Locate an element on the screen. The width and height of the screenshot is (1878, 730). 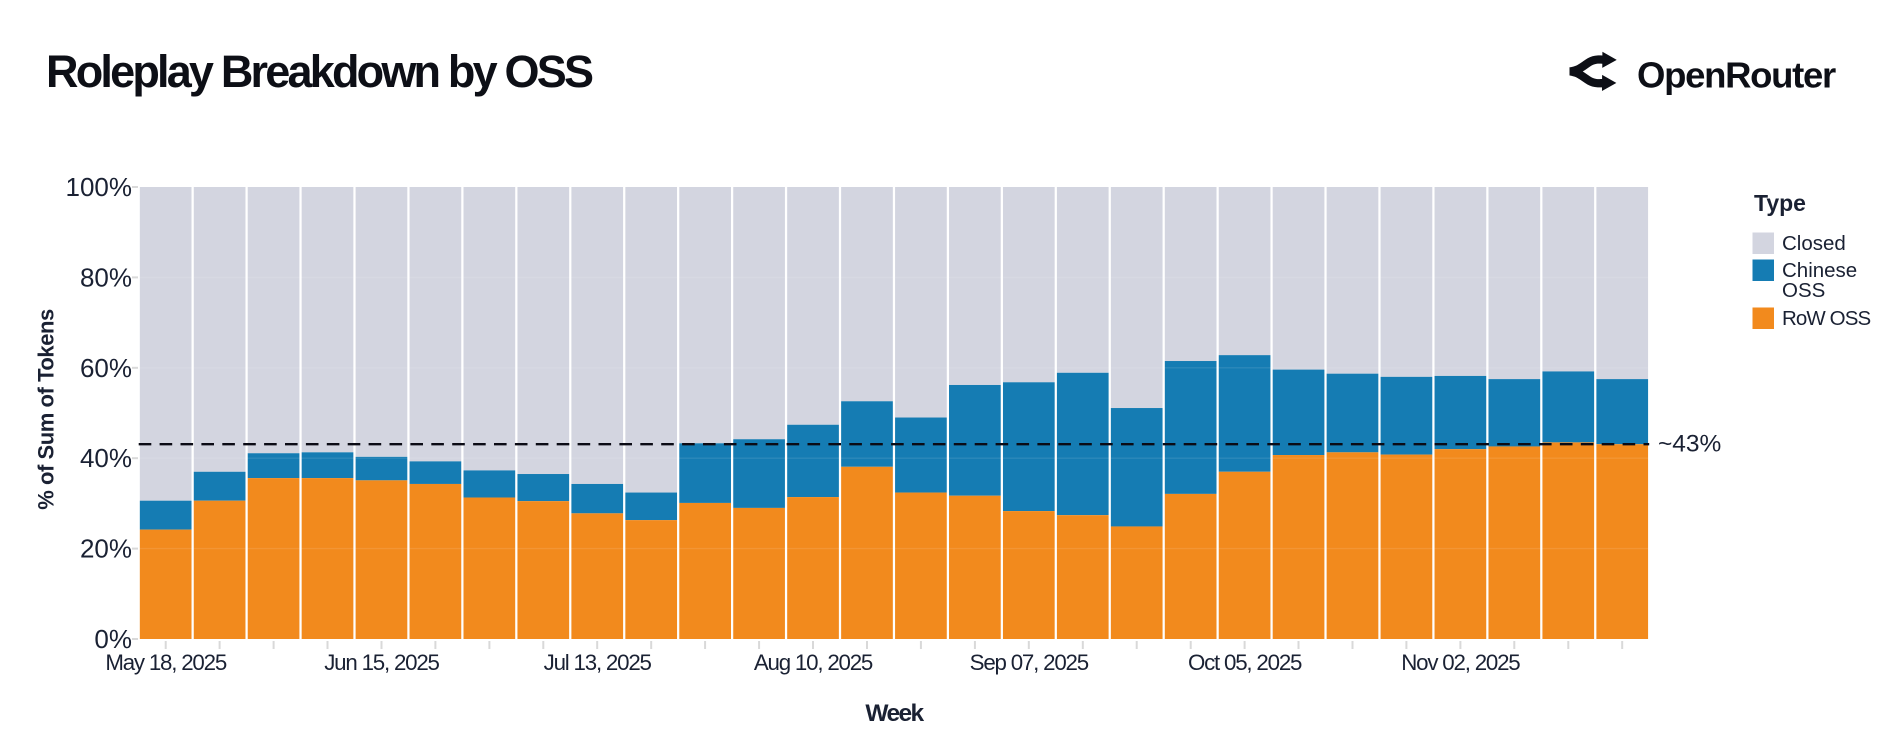
svg-text: 80% is located at coordinates (106, 277).